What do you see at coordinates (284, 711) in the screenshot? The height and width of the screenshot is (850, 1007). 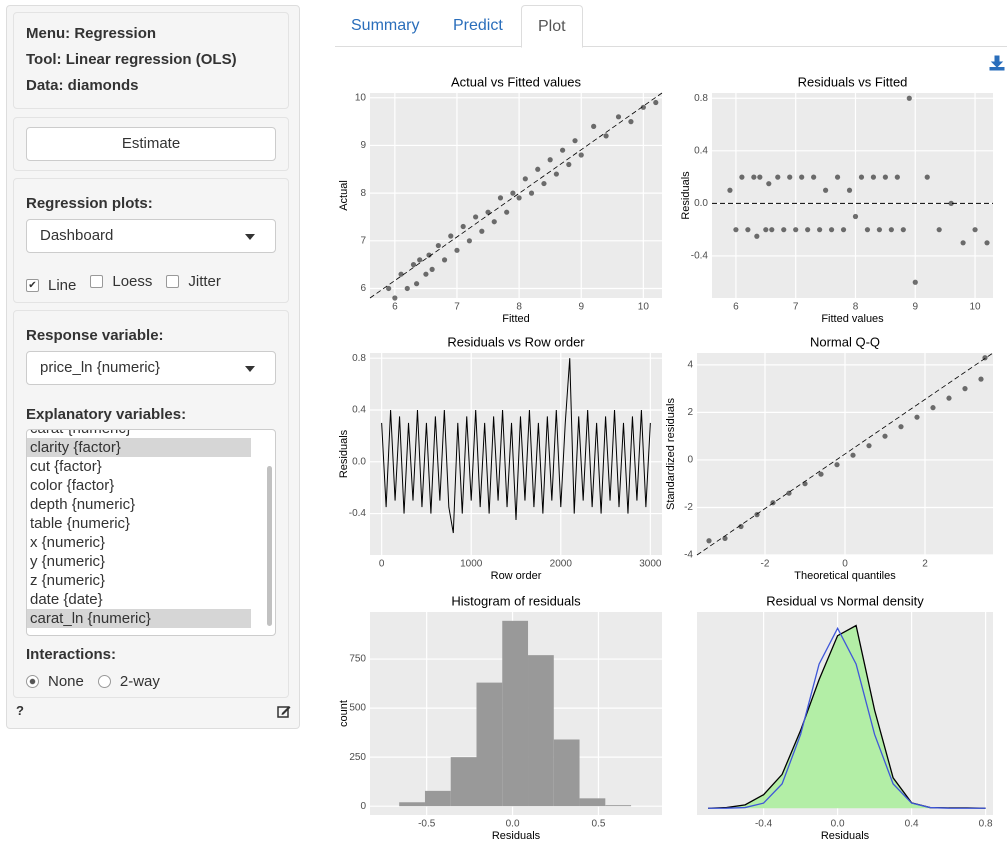 I see `edit-icon` at bounding box center [284, 711].